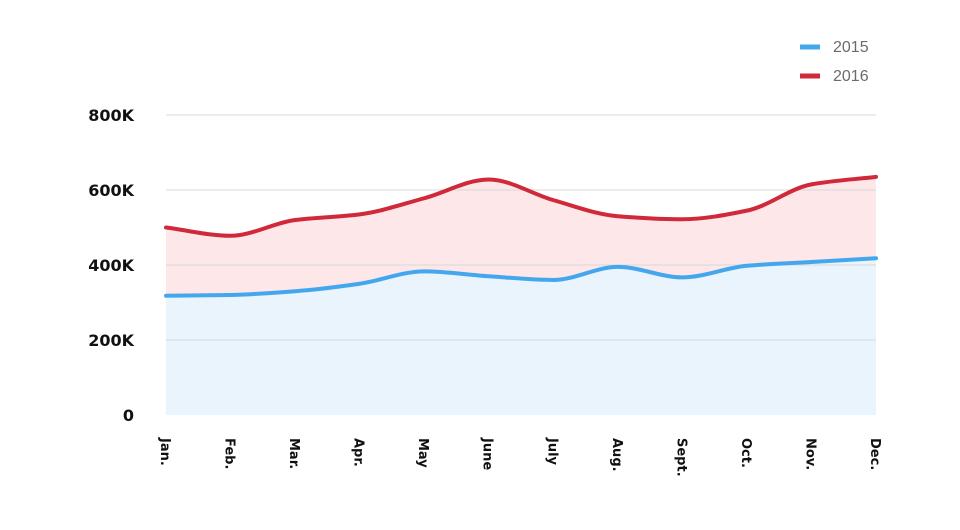 Image resolution: width=960 pixels, height=530 pixels. I want to click on x-tick-label: Oct., so click(745, 453).